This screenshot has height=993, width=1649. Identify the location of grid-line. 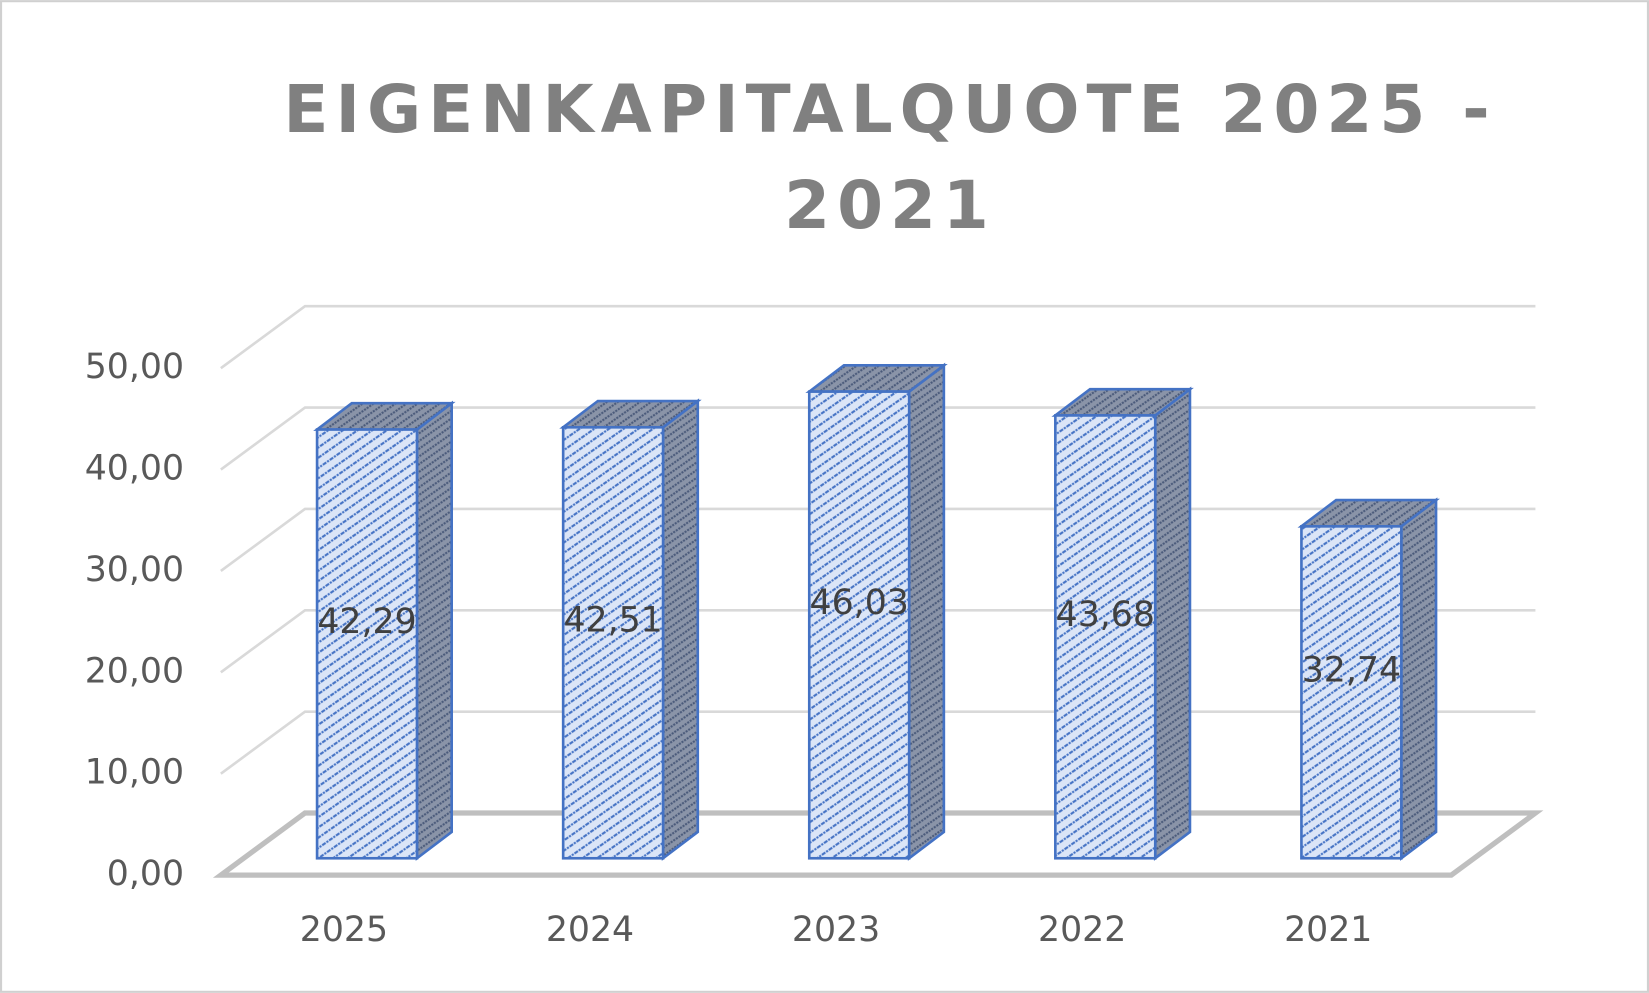
(878, 337).